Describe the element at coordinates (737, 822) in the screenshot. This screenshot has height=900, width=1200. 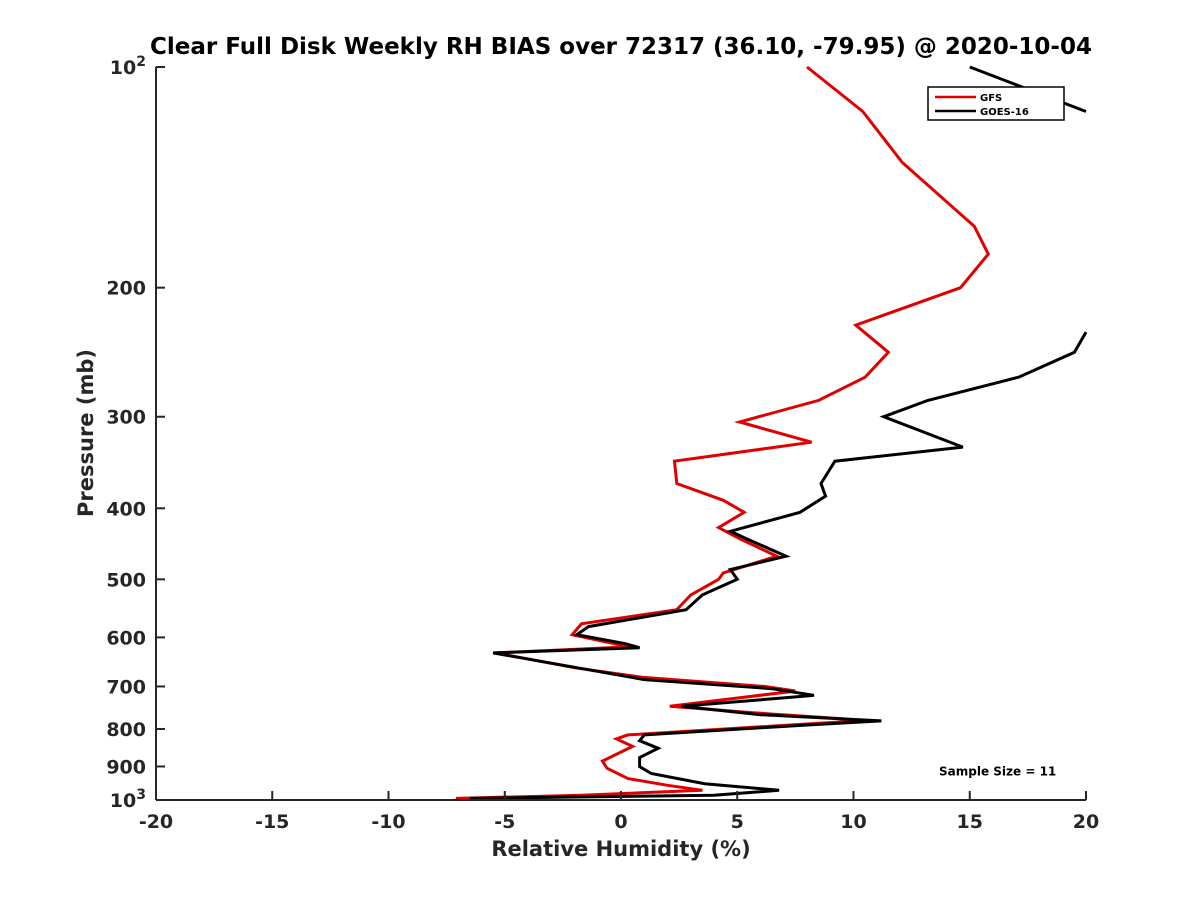
I see `x-tick-label: 5` at that location.